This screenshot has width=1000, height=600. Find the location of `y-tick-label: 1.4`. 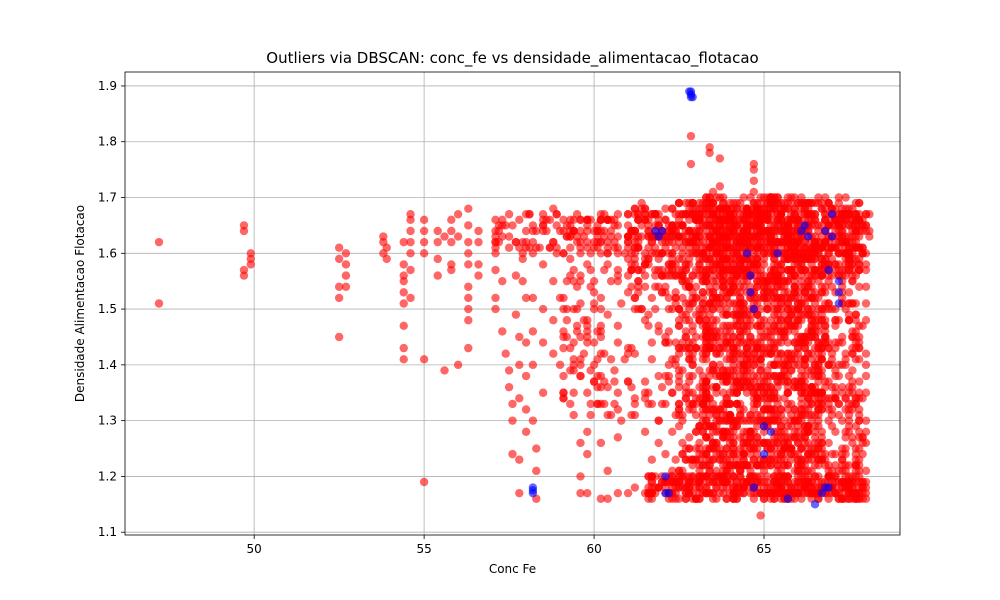

y-tick-label: 1.4 is located at coordinates (107, 365).